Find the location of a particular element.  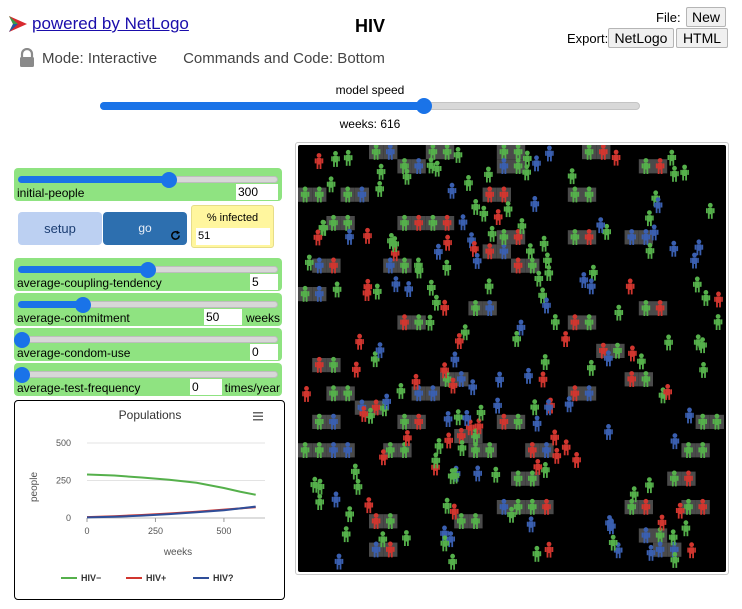

average-commitment-slider: average-commitment 50 weeks is located at coordinates (148, 309).